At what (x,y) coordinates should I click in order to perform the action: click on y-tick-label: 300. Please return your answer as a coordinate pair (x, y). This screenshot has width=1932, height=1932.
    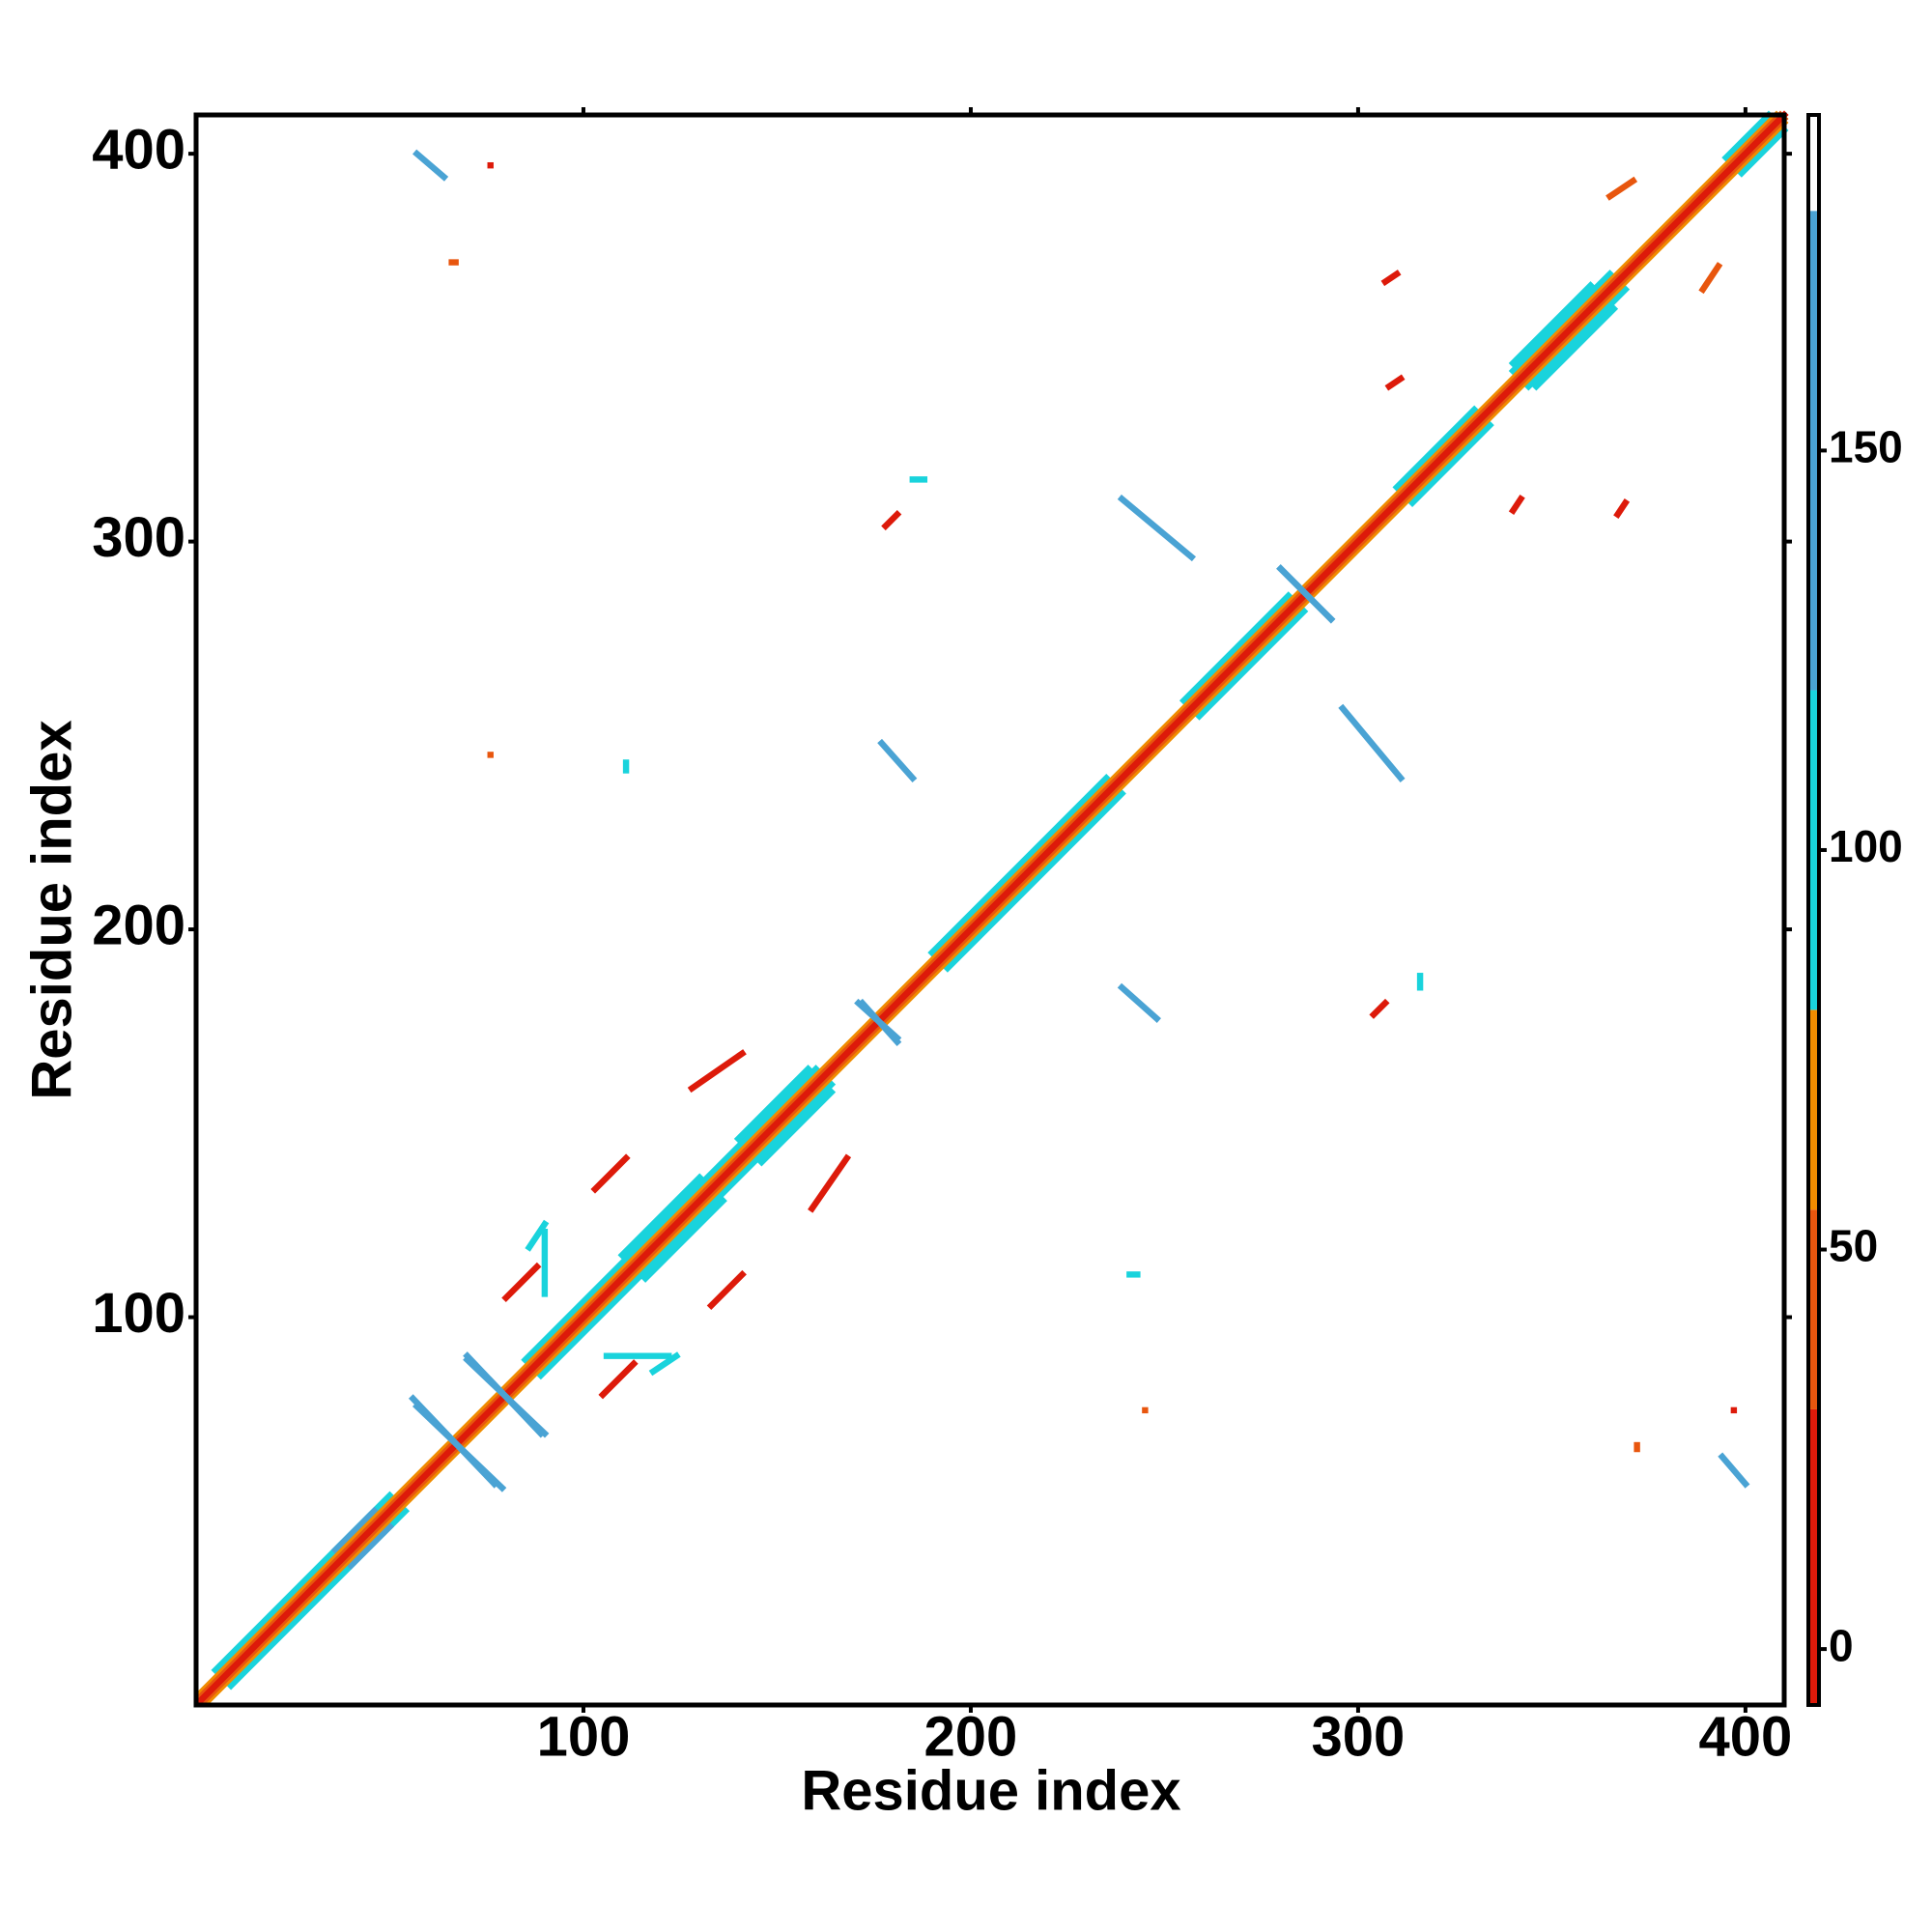
    Looking at the image, I should click on (138, 537).